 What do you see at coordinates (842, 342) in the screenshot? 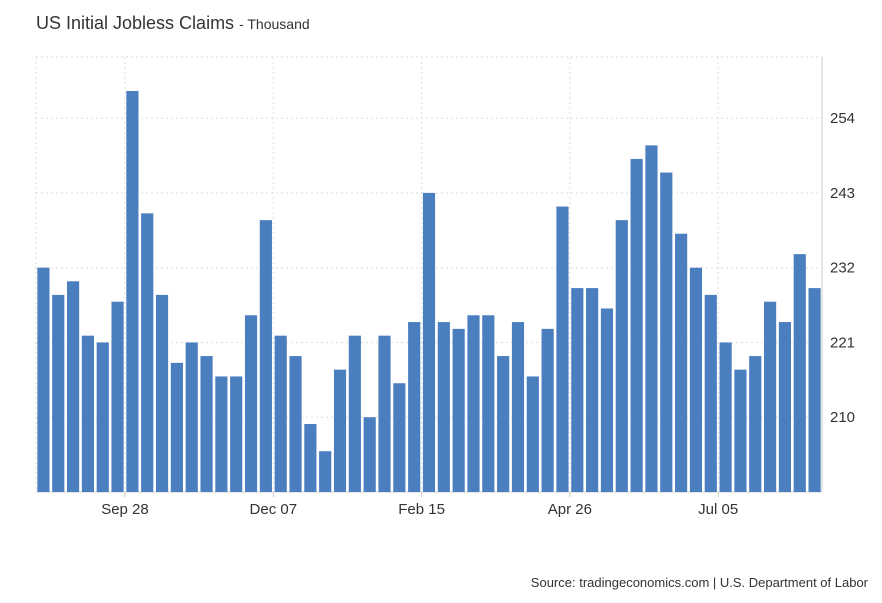
I see `y-tick-label: 221` at bounding box center [842, 342].